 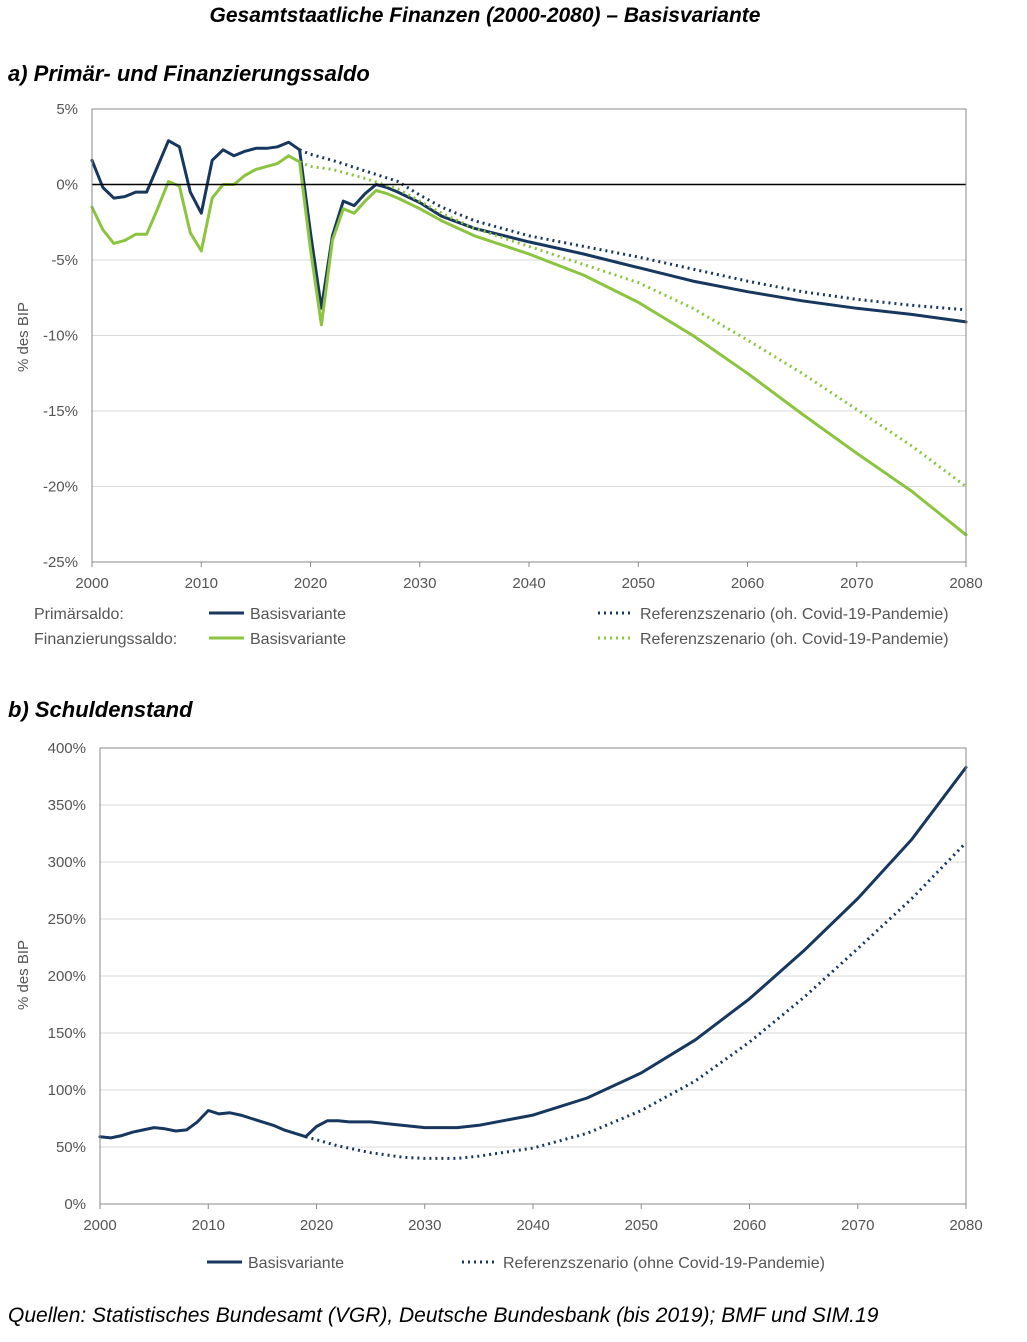 I want to click on legend-a-primary-ref-label: Referenzszenario (oh. Covid-19-Pandemie), so click(x=794, y=614).